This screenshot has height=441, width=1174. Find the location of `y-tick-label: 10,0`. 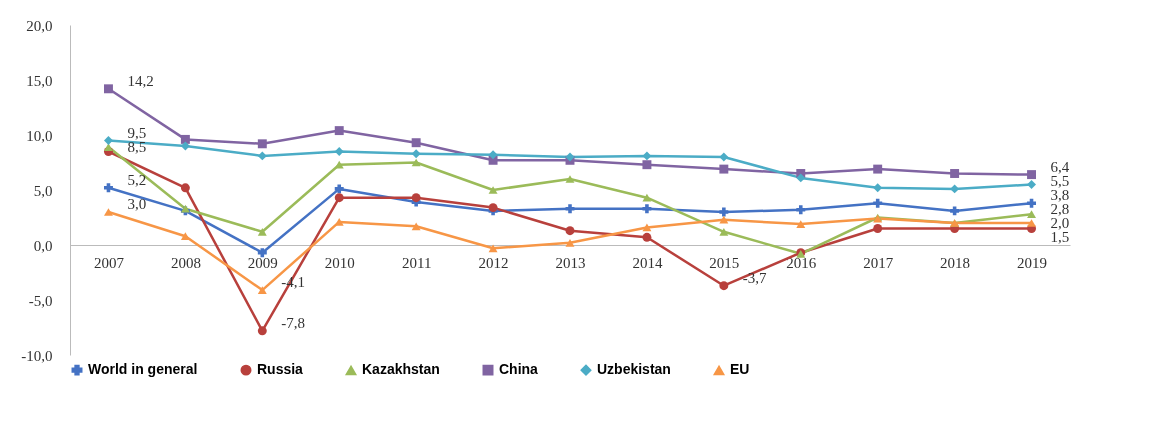

y-tick-label: 10,0 is located at coordinates (39, 135).